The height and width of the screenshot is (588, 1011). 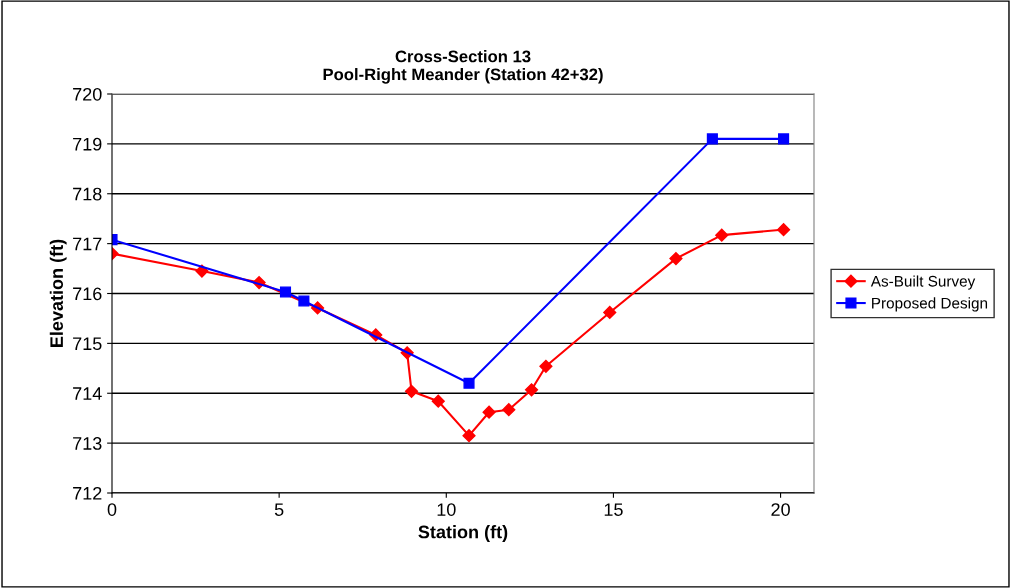 I want to click on chart-title: Cross-Section 13 Pool-Right Meander (Station 42+32), so click(x=463, y=67).